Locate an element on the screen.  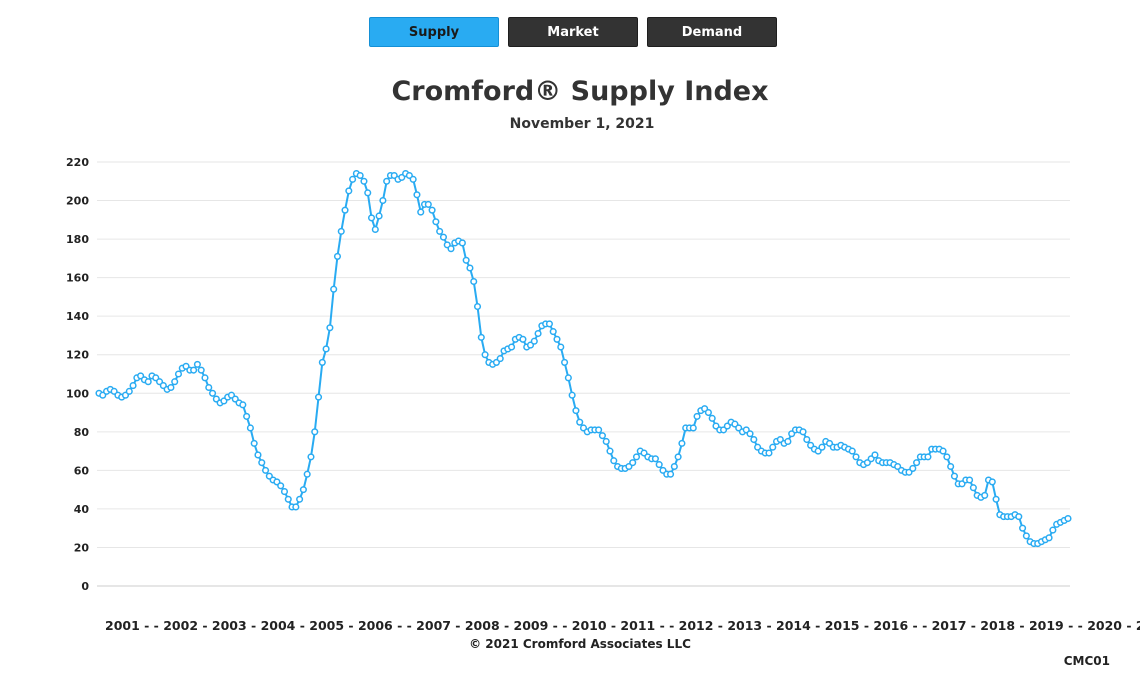
chart-title: Cromford® Supply Index is located at coordinates (580, 91).